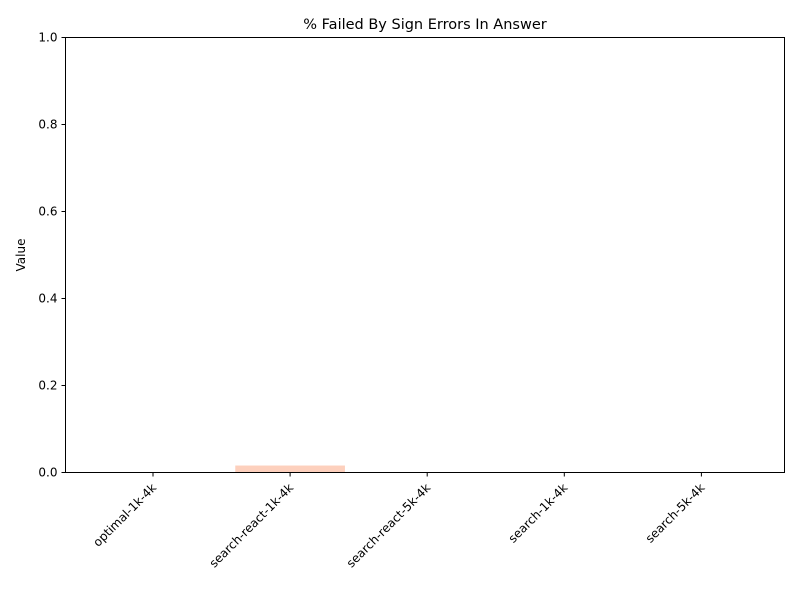  What do you see at coordinates (252, 526) in the screenshot?
I see `x-tick-label: search-react-1k-4k` at bounding box center [252, 526].